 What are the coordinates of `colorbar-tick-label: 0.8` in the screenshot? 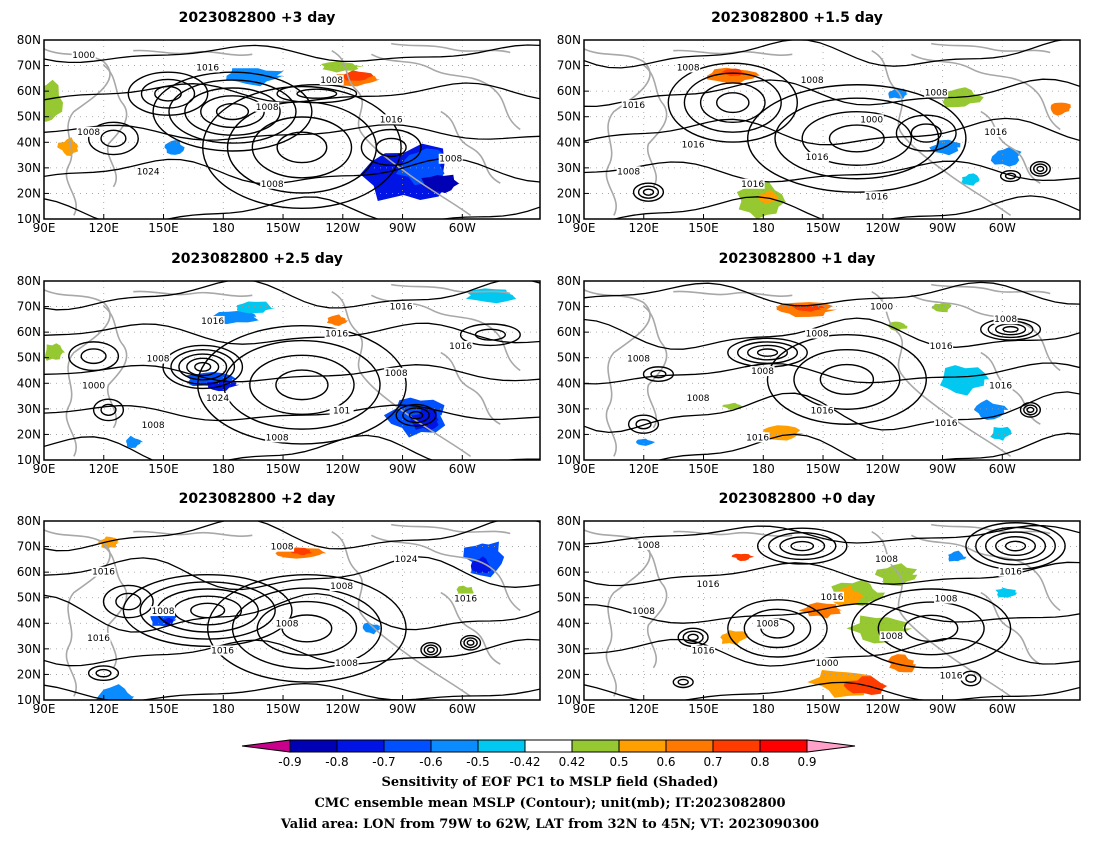 It's located at (759, 762).